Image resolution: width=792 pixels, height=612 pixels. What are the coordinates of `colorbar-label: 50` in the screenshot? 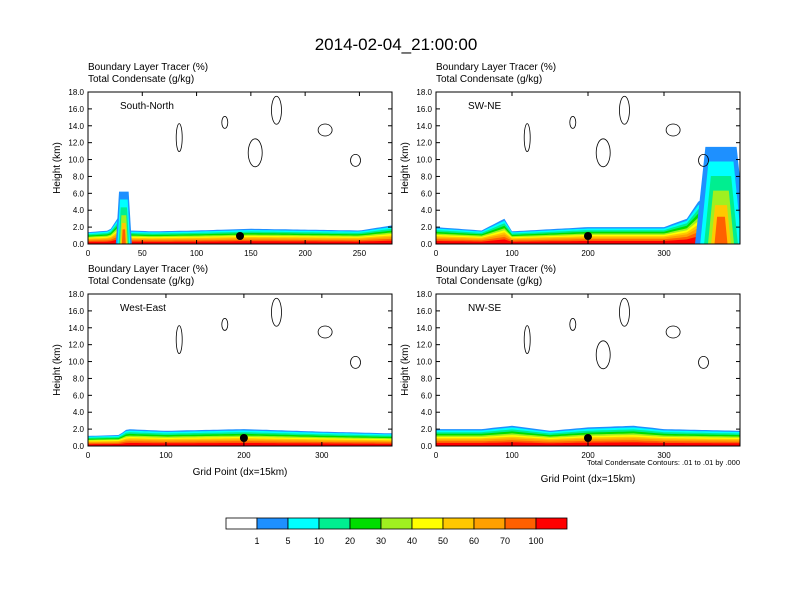 It's located at (443, 541).